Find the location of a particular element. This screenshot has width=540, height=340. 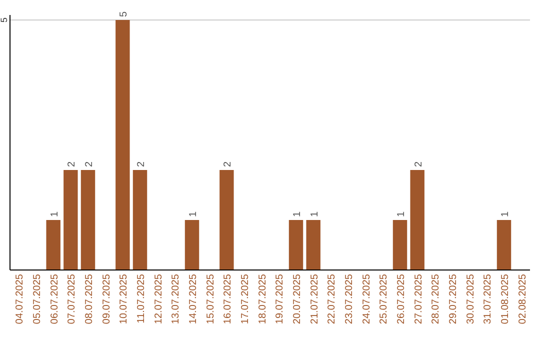

x-tick-label: 18.07.2025 is located at coordinates (262, 299).